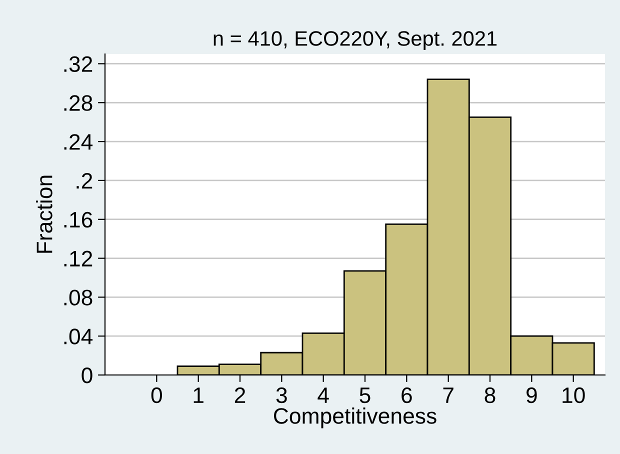 This screenshot has height=454, width=620. What do you see at coordinates (44, 214) in the screenshot?
I see `y-axis-title: Fraction` at bounding box center [44, 214].